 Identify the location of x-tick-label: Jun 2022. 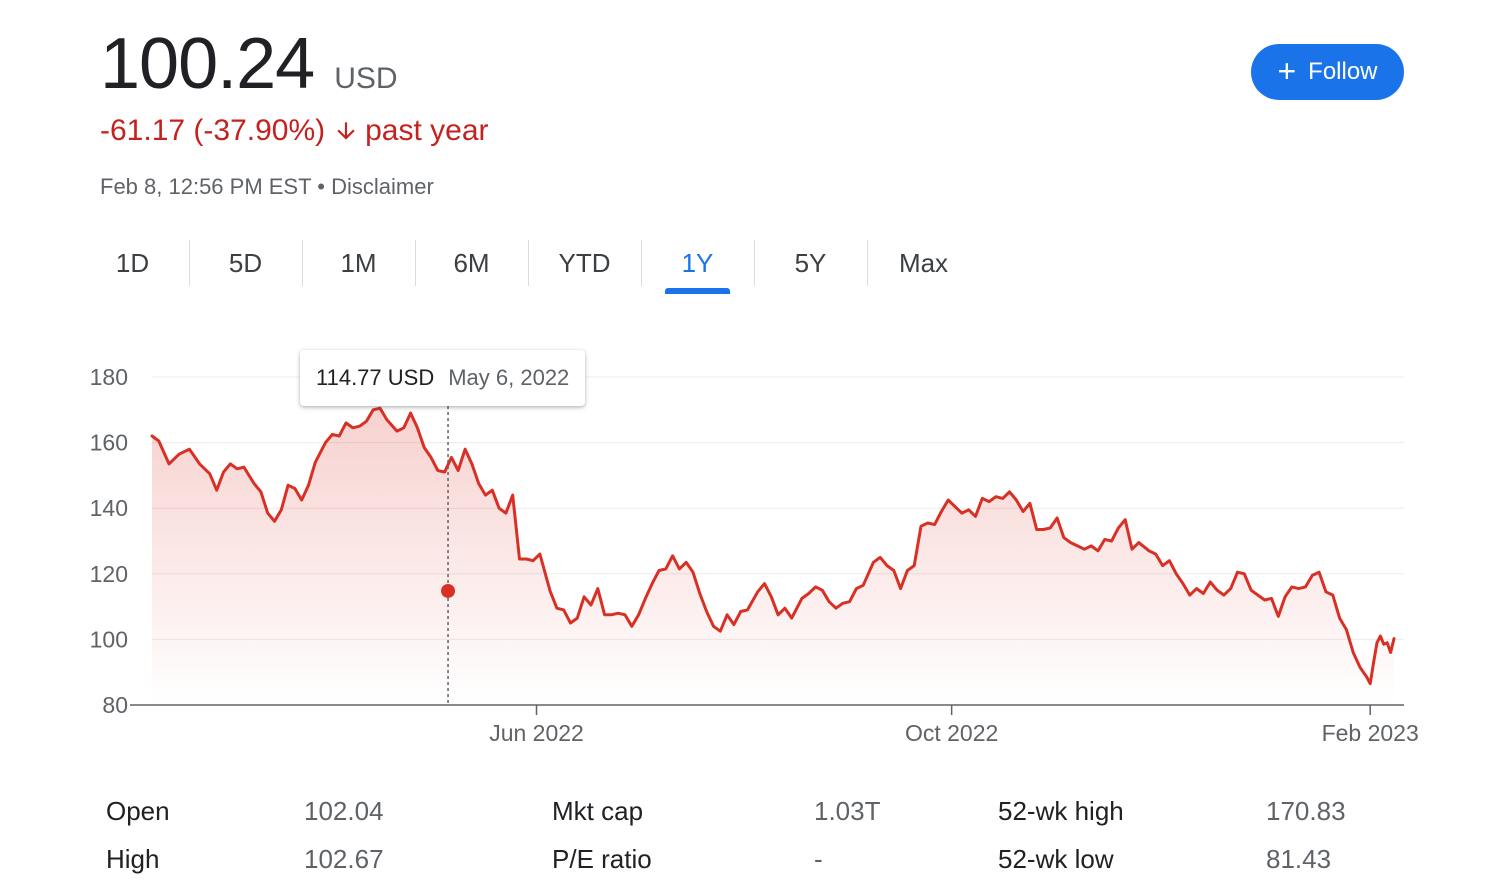
(536, 733).